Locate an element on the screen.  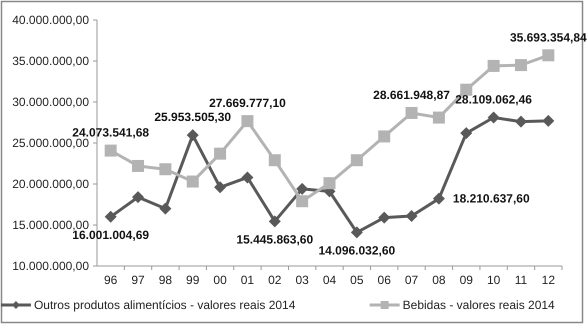
x-tick-label: 04 is located at coordinates (329, 280).